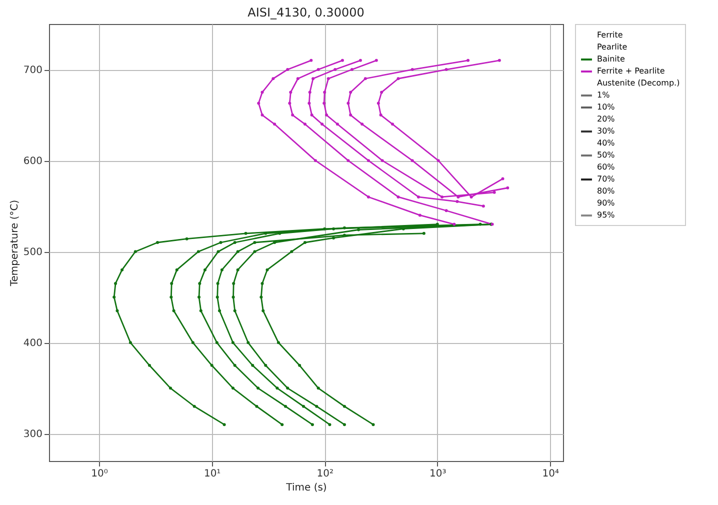  I want to click on x-tick-label: 10³, so click(438, 474).